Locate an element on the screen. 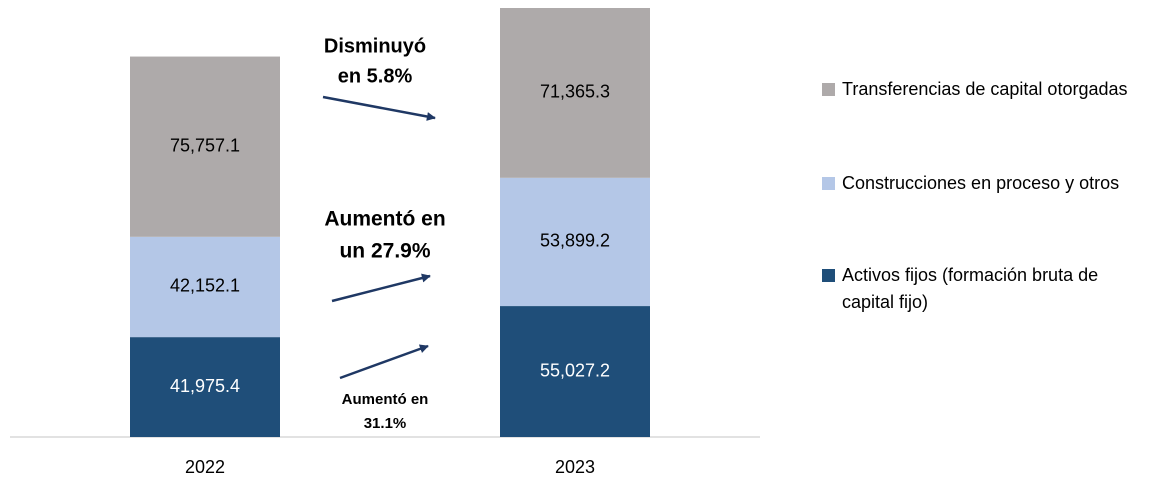 Image resolution: width=1158 pixels, height=479 pixels. annotation: Disminuyó is located at coordinates (375, 46).